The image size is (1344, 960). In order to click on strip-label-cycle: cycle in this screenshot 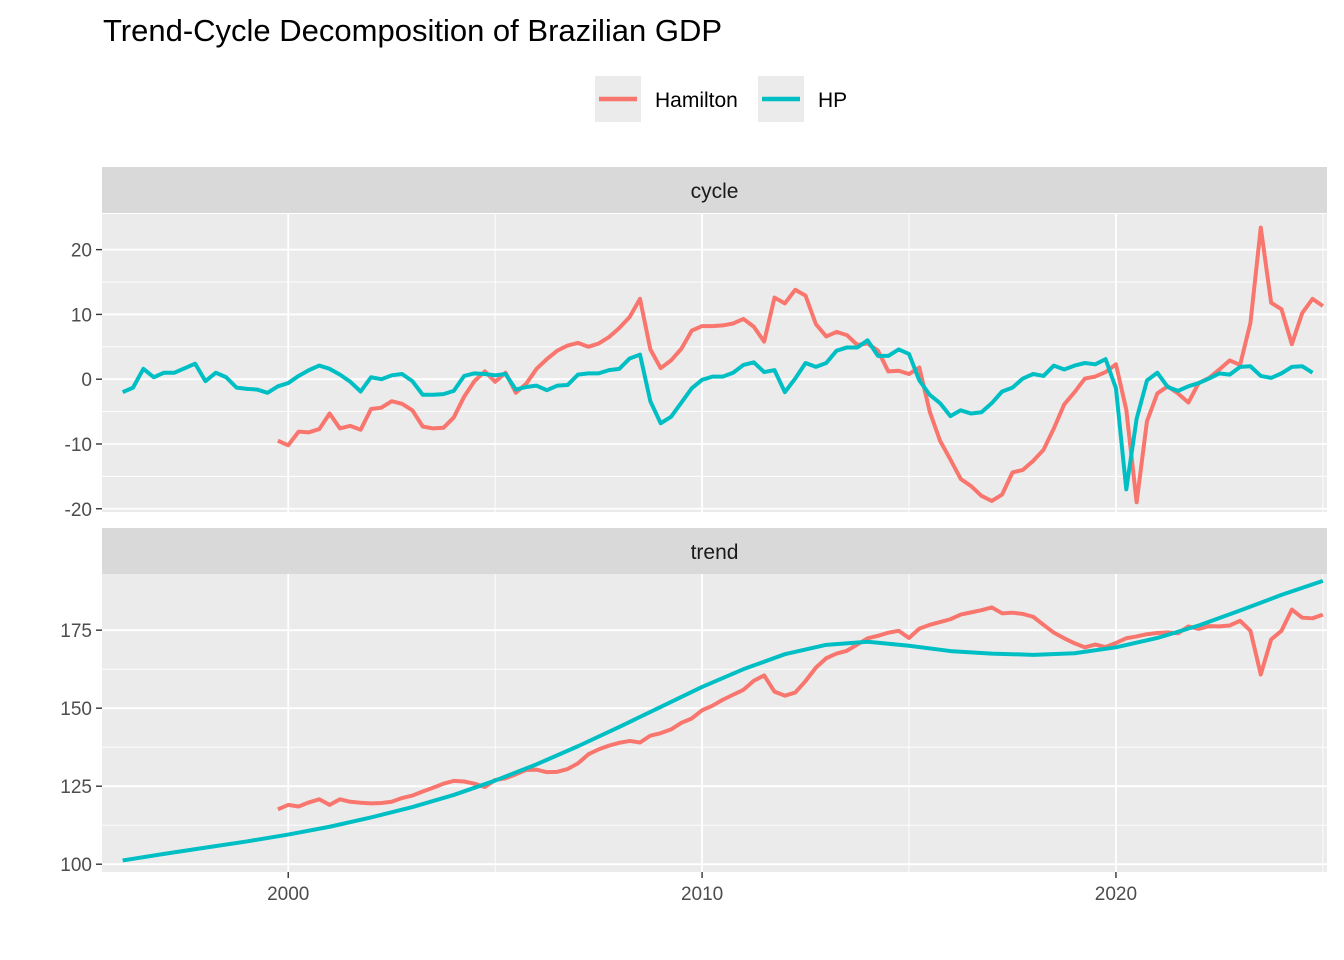, I will do `click(715, 191)`.